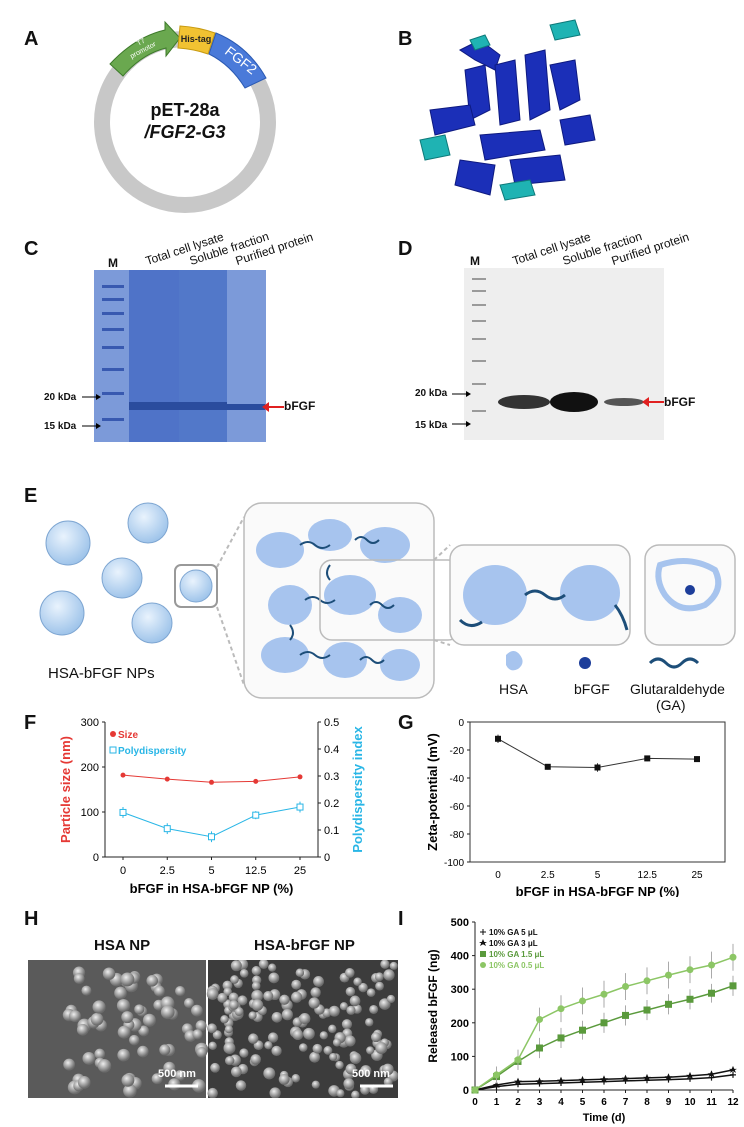 This screenshot has height=1127, width=744. Describe the element at coordinates (680, 402) in the screenshot. I see `gel-d-bfgf-label: bFGF` at that location.